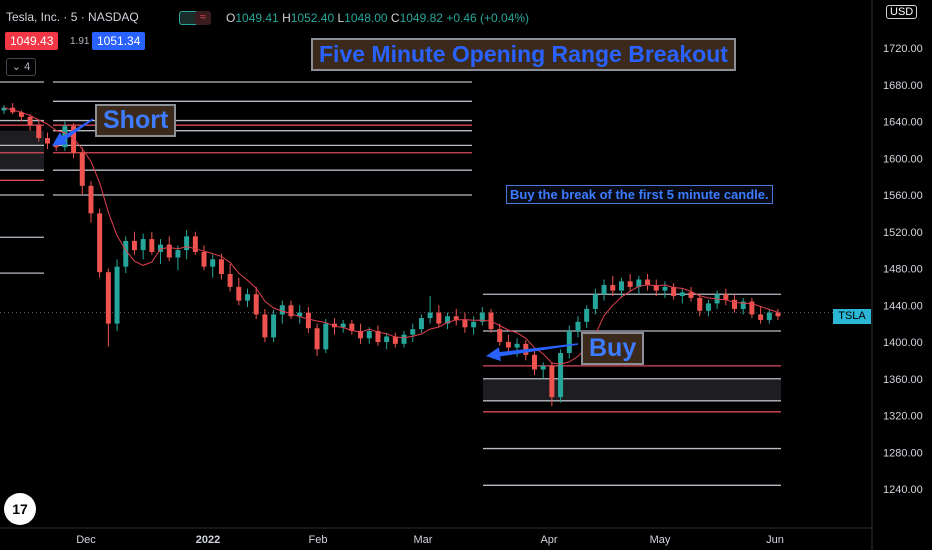  I want to click on ohlc-close: 1049.82, so click(421, 18).